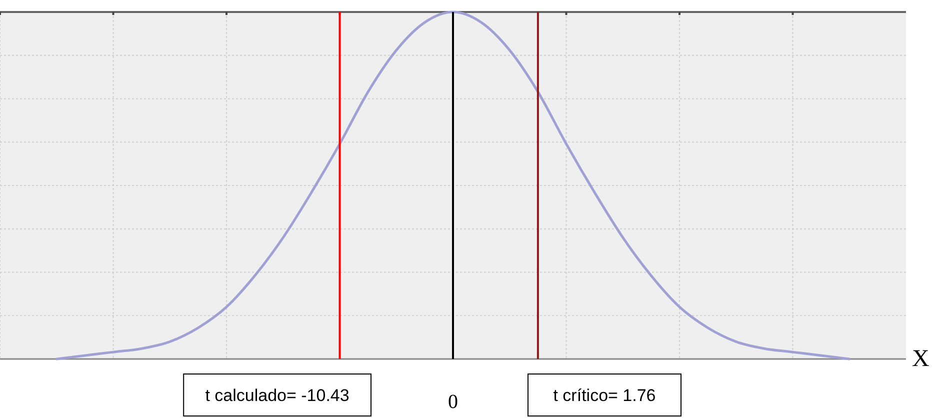 This screenshot has width=944, height=418. Describe the element at coordinates (604, 395) in the screenshot. I see `text: t crítico= 1.76` at that location.